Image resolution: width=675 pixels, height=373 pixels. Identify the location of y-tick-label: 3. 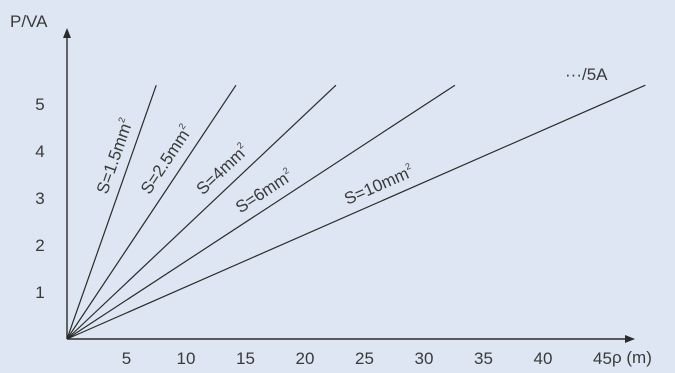
(39, 198).